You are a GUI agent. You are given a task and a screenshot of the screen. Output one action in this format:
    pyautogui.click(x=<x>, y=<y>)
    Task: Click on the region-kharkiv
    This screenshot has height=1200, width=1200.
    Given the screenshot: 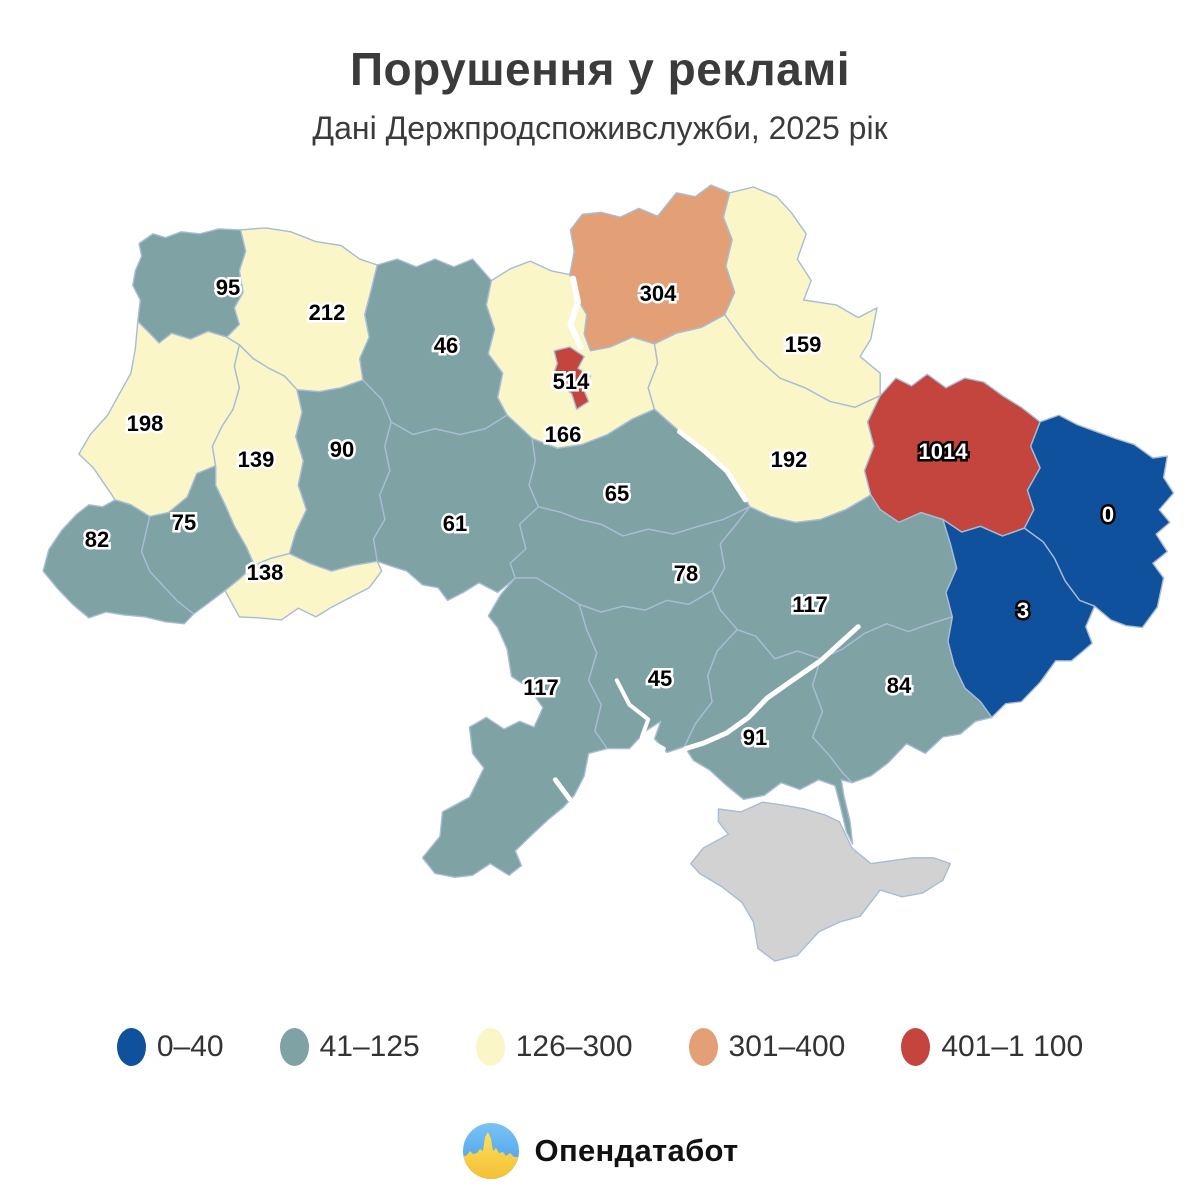 What is the action you would take?
    pyautogui.click(x=952, y=455)
    